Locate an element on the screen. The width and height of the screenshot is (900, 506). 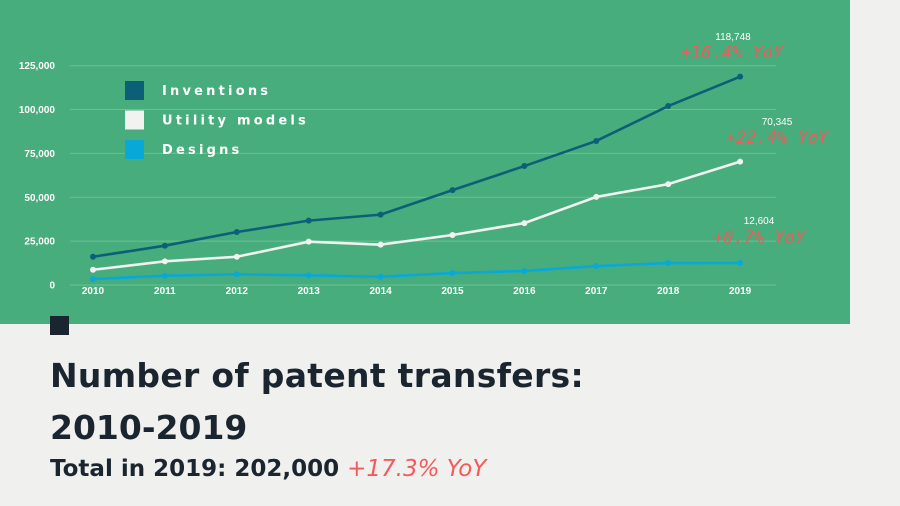
x-tick-label: 2019 is located at coordinates (740, 291).